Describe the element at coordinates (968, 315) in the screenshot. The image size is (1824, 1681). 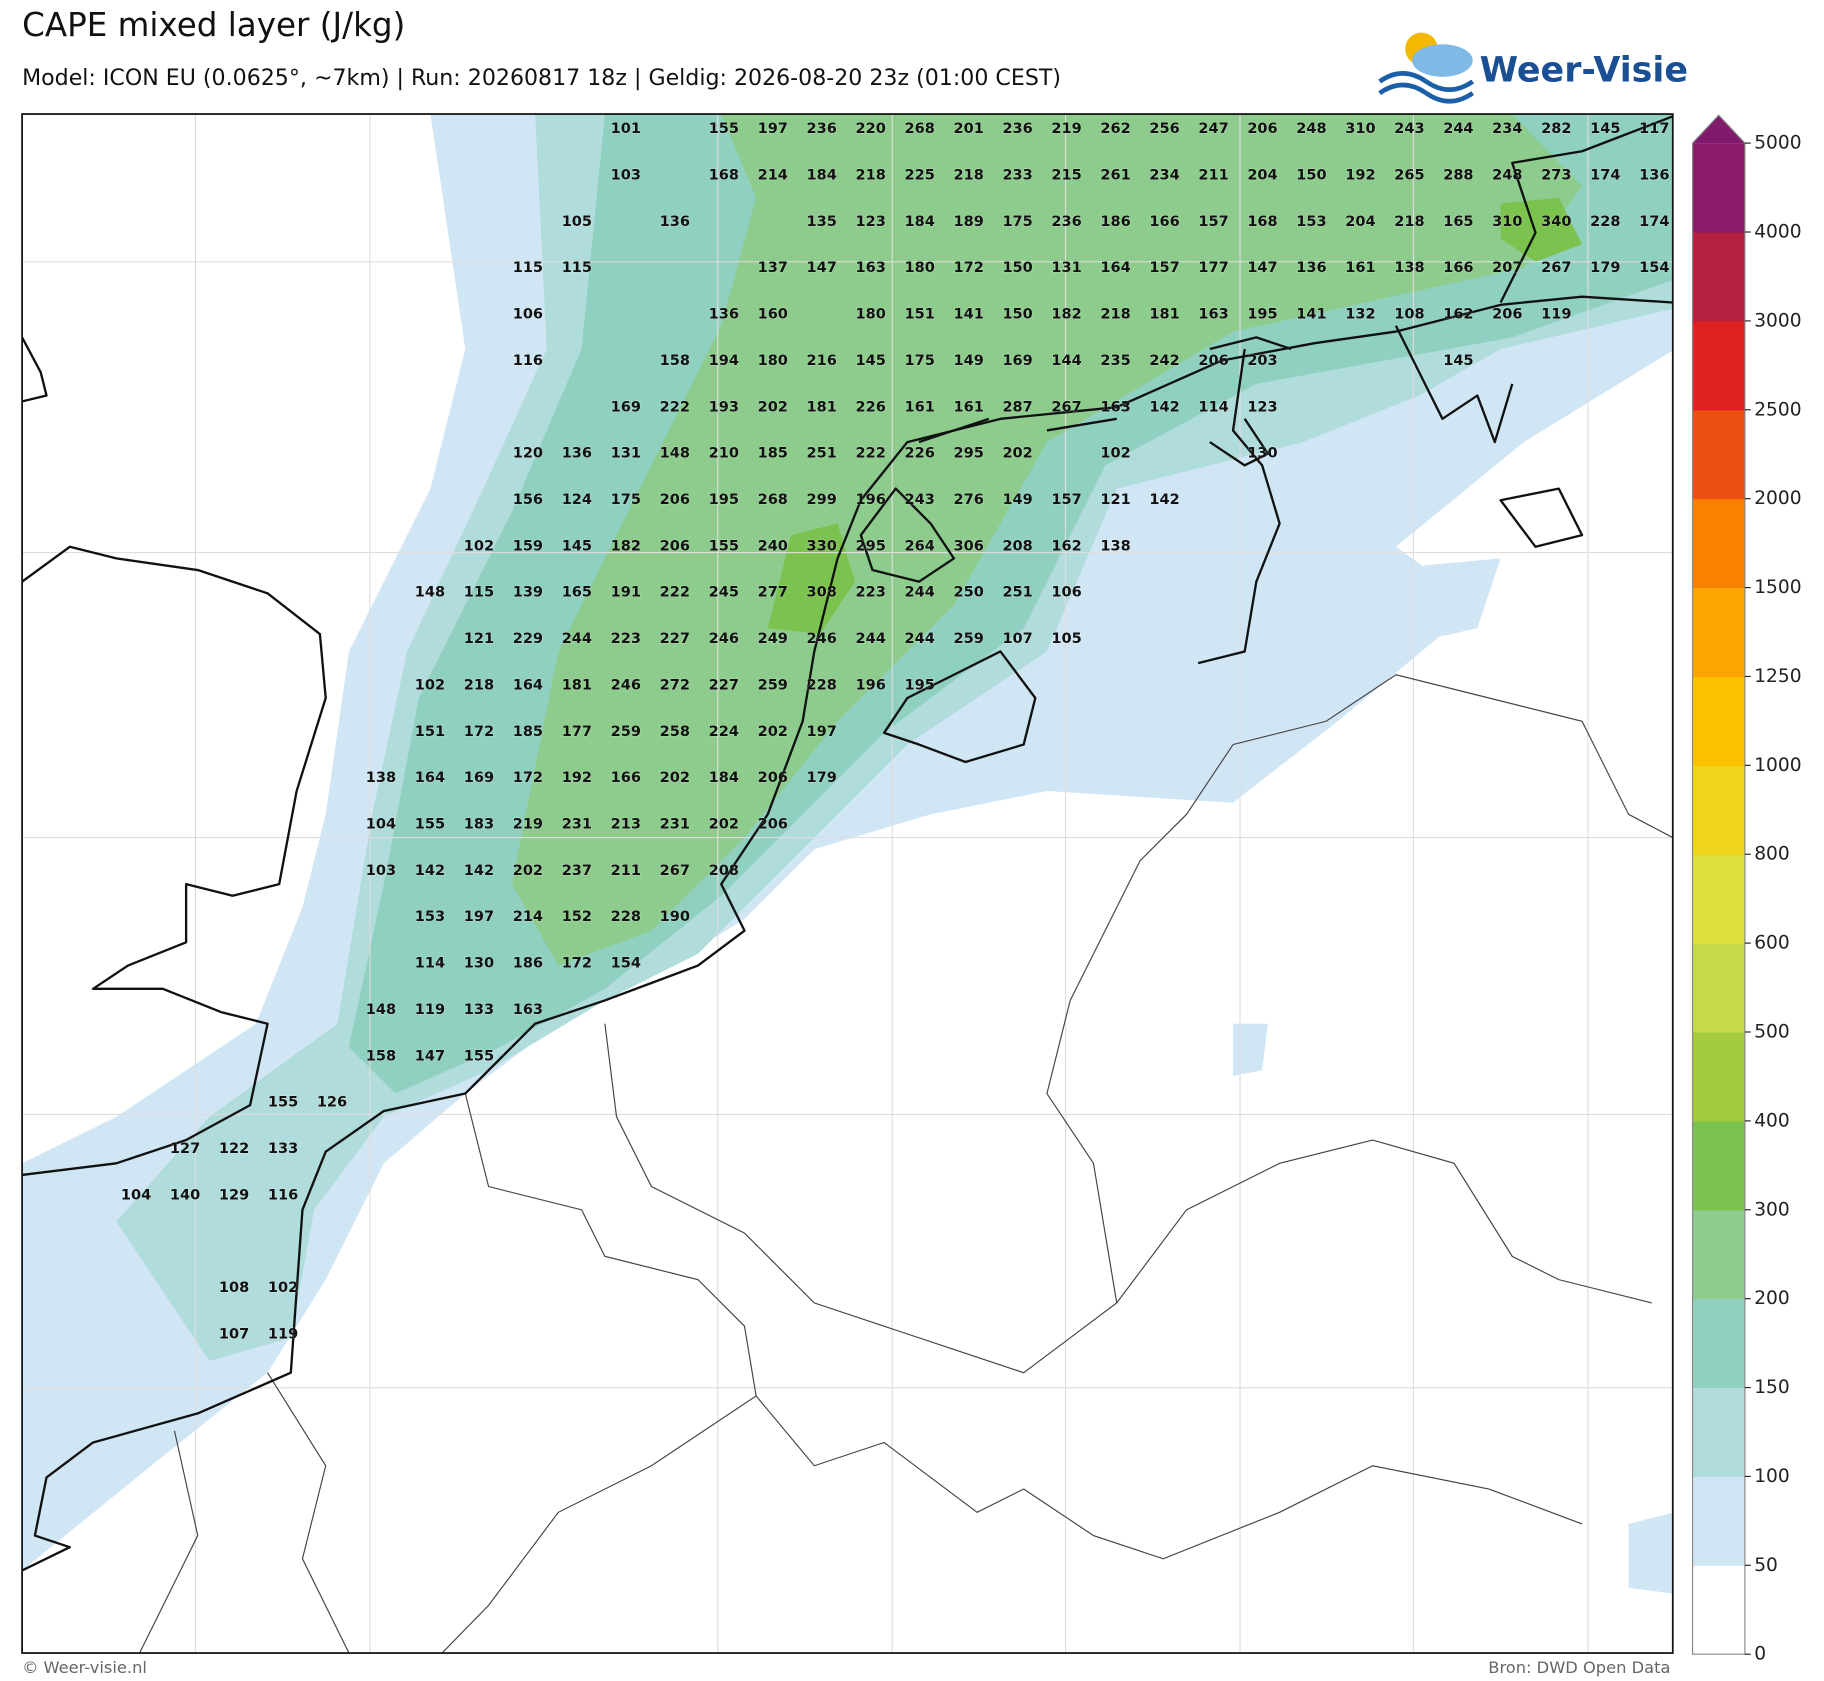
I see `cape-value: 141` at that location.